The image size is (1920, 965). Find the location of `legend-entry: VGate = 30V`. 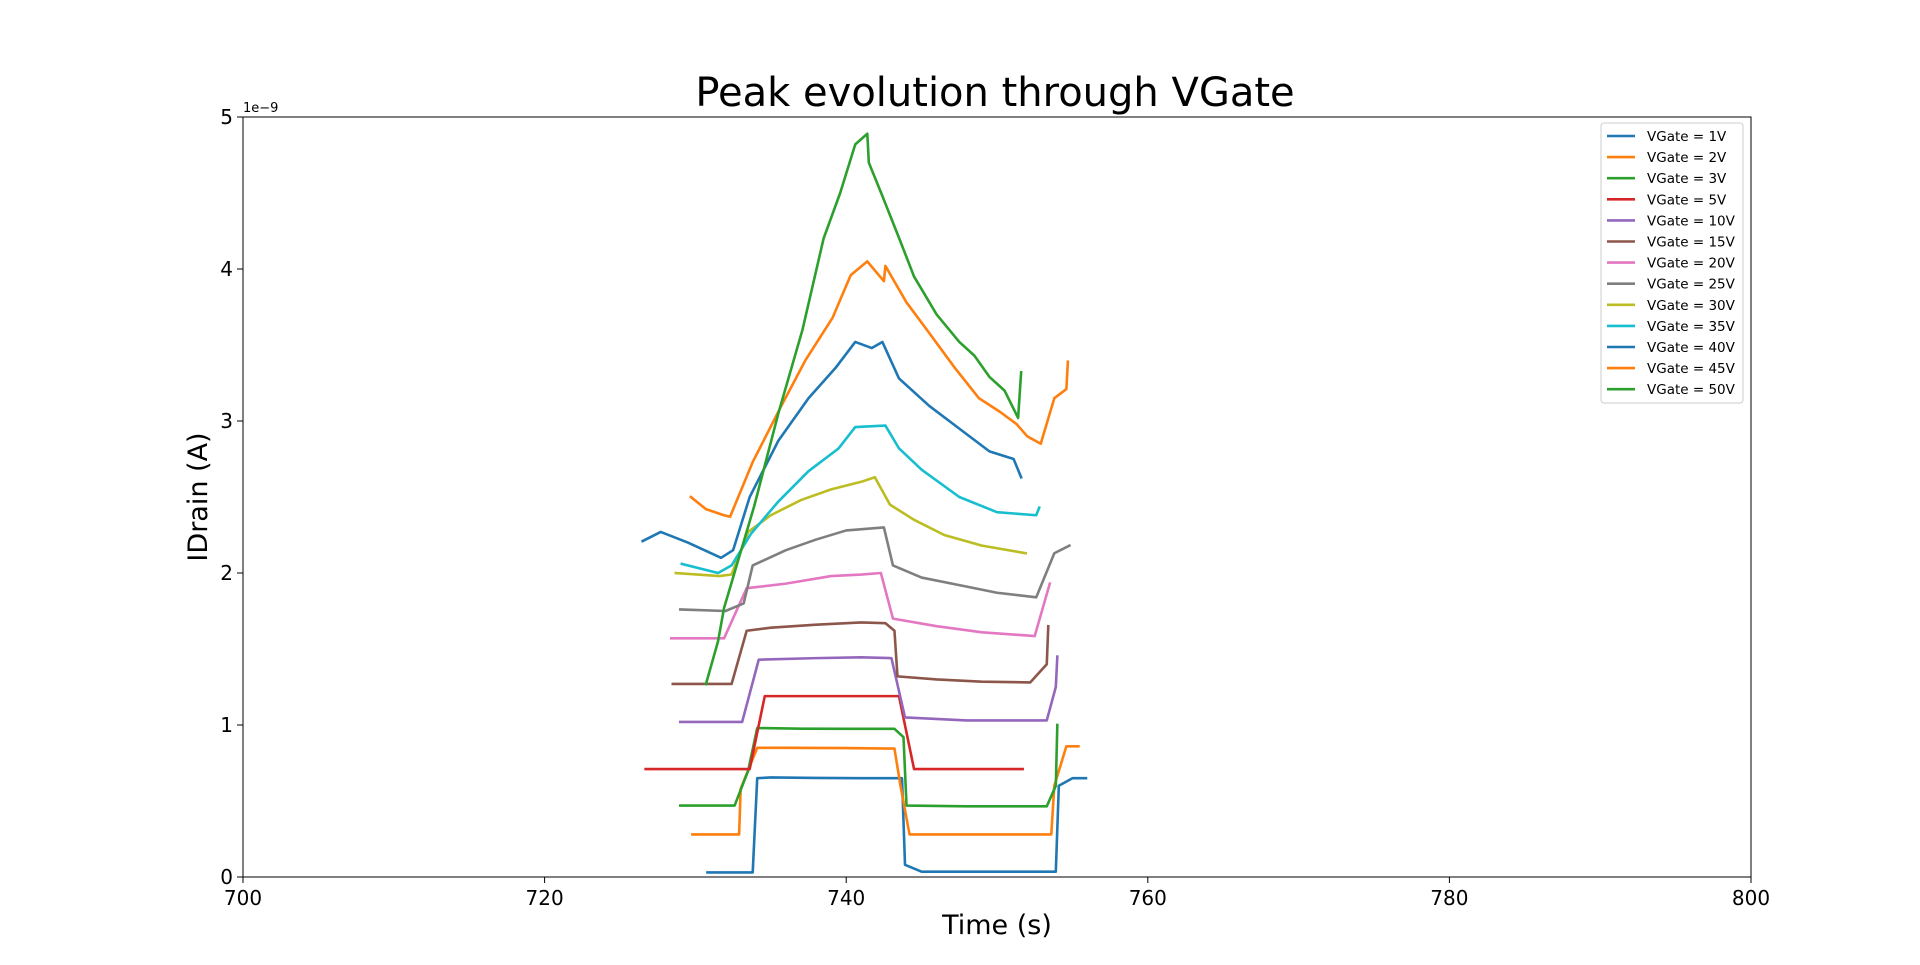

legend-entry: VGate = 30V is located at coordinates (1671, 306).